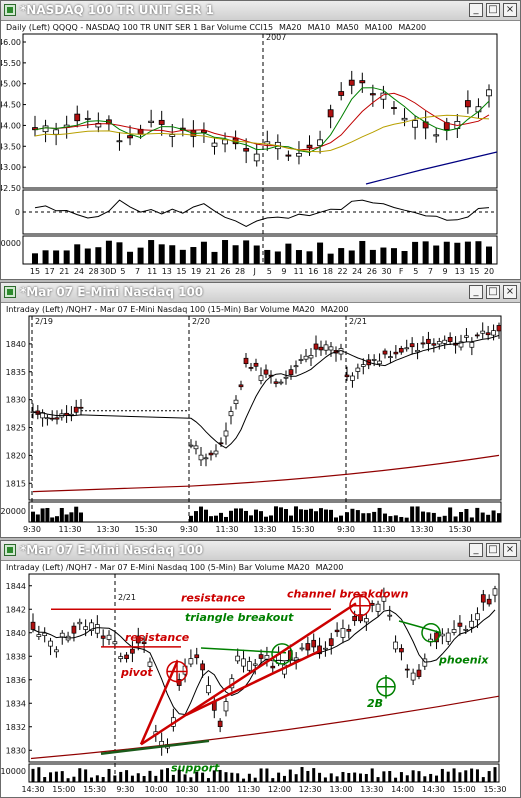 Image resolution: width=521 pixels, height=798 pixels. Describe the element at coordinates (16, 483) in the screenshot. I see `price-tick-label: 1815` at that location.